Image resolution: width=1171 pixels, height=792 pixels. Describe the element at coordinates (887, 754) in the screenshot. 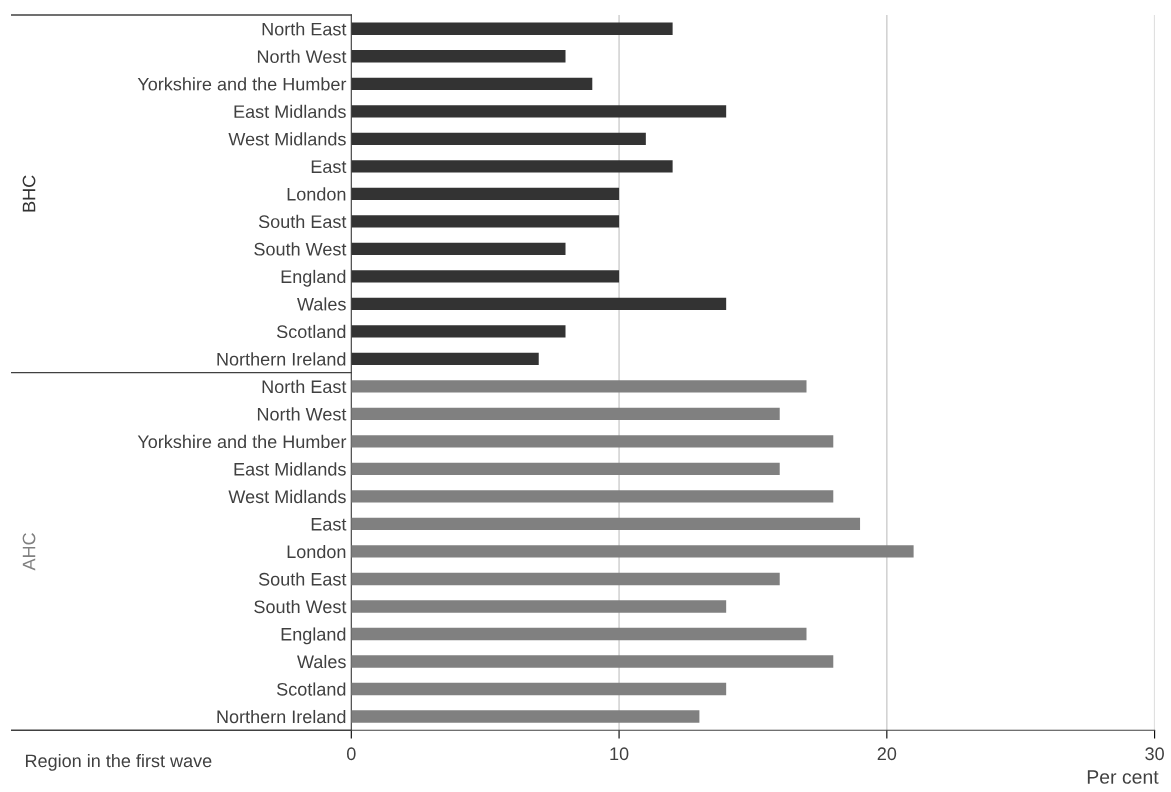

I see `x-tick-label: 20` at that location.